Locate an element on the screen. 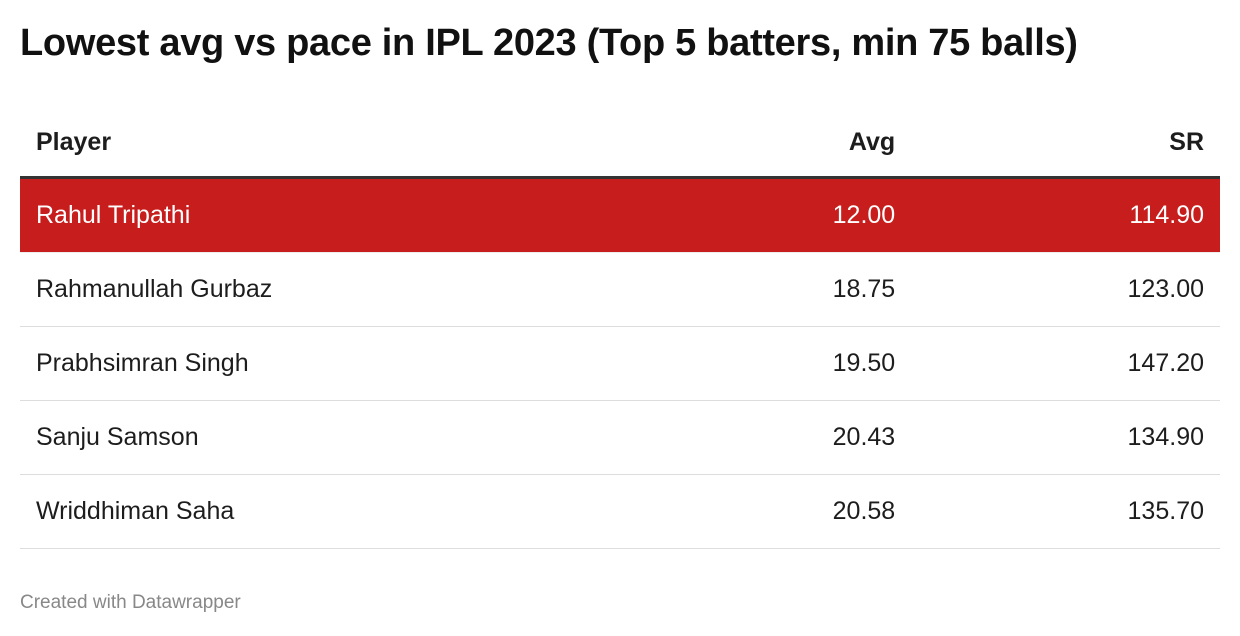  column-header-sr: SR is located at coordinates (1065, 143).